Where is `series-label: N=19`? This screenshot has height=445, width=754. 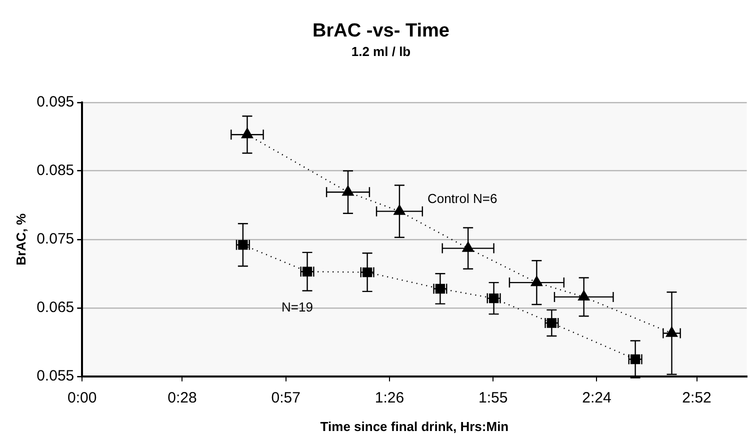
series-label: N=19 is located at coordinates (297, 307).